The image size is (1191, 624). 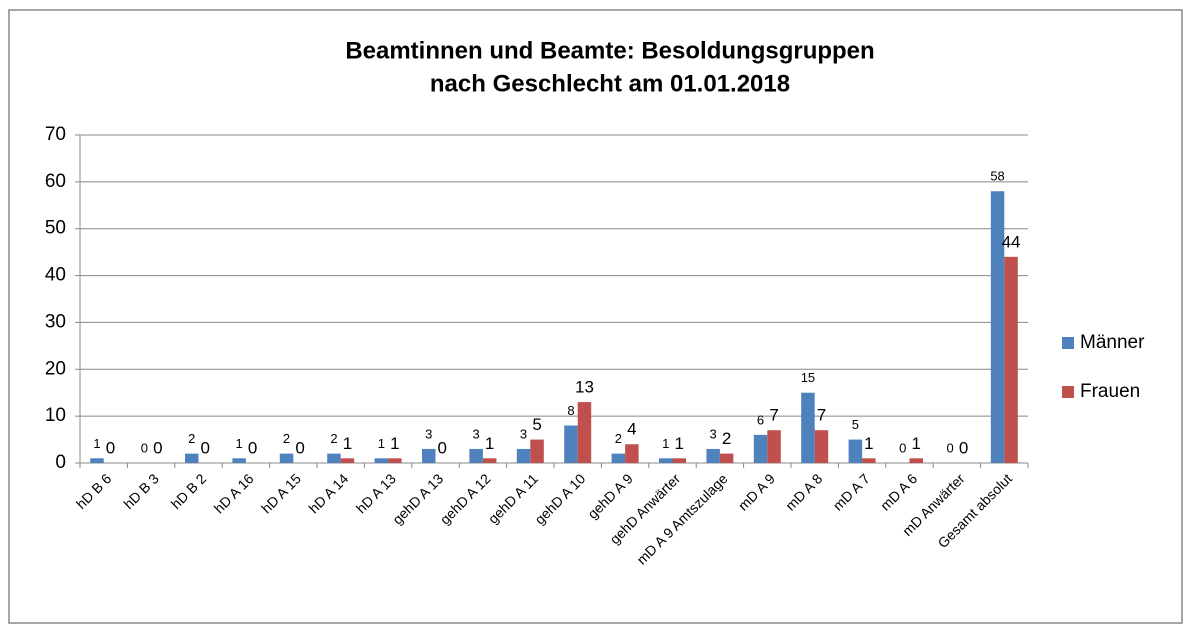 What do you see at coordinates (1011, 241) in the screenshot?
I see `data-label: 44` at bounding box center [1011, 241].